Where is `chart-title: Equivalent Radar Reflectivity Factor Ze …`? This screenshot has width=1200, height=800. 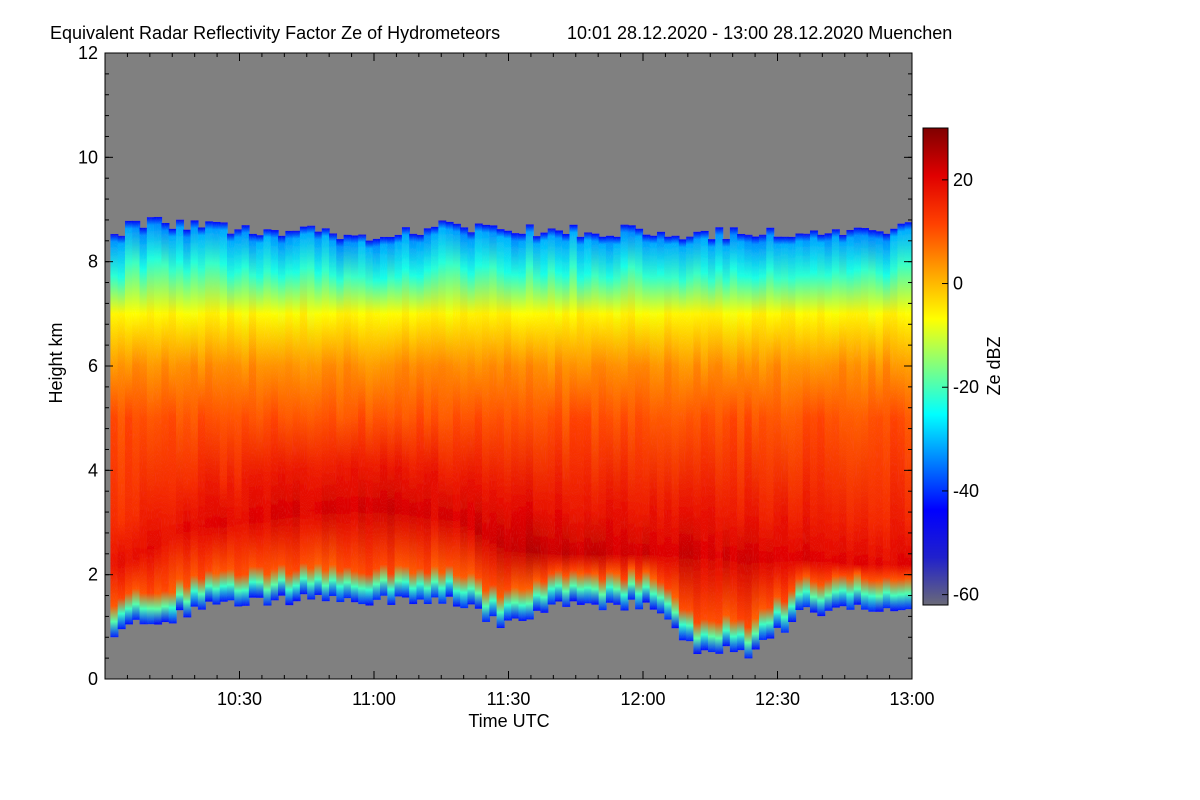 chart-title: Equivalent Radar Reflectivity Factor Ze … is located at coordinates (275, 33).